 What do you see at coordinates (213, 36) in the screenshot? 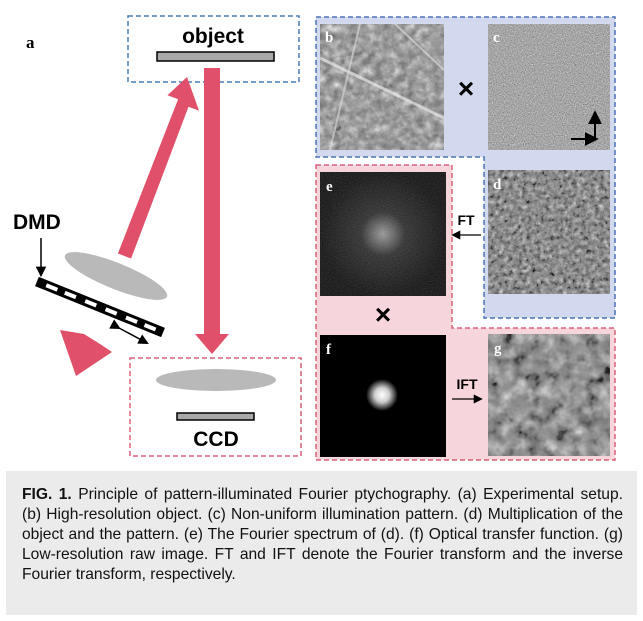
I see `object-label: object` at bounding box center [213, 36].